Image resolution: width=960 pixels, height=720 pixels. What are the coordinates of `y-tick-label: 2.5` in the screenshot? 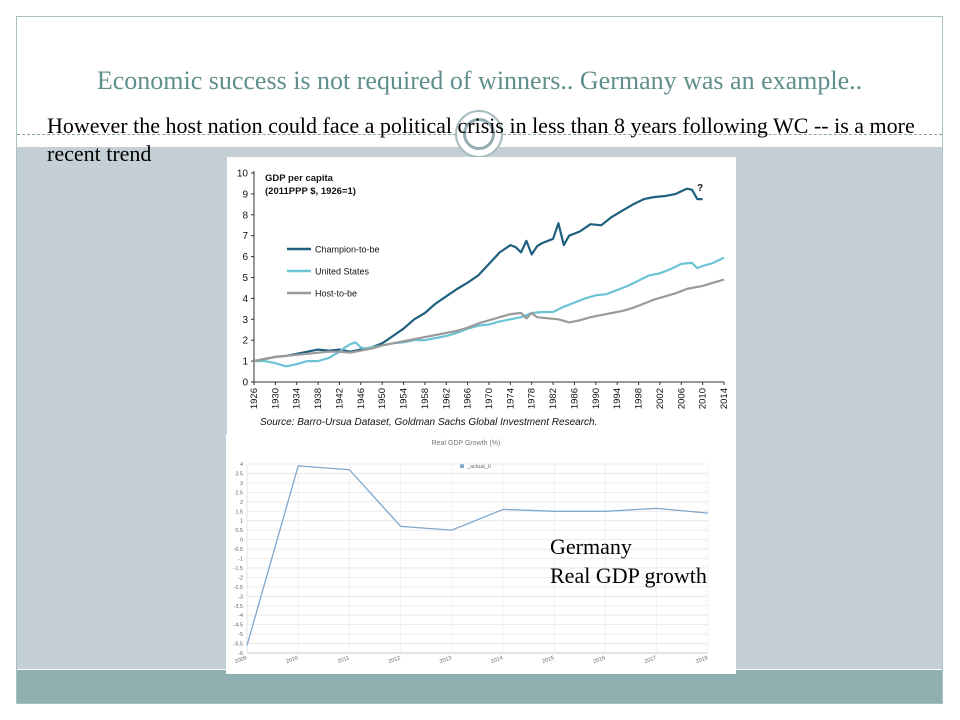 It's located at (239, 493).